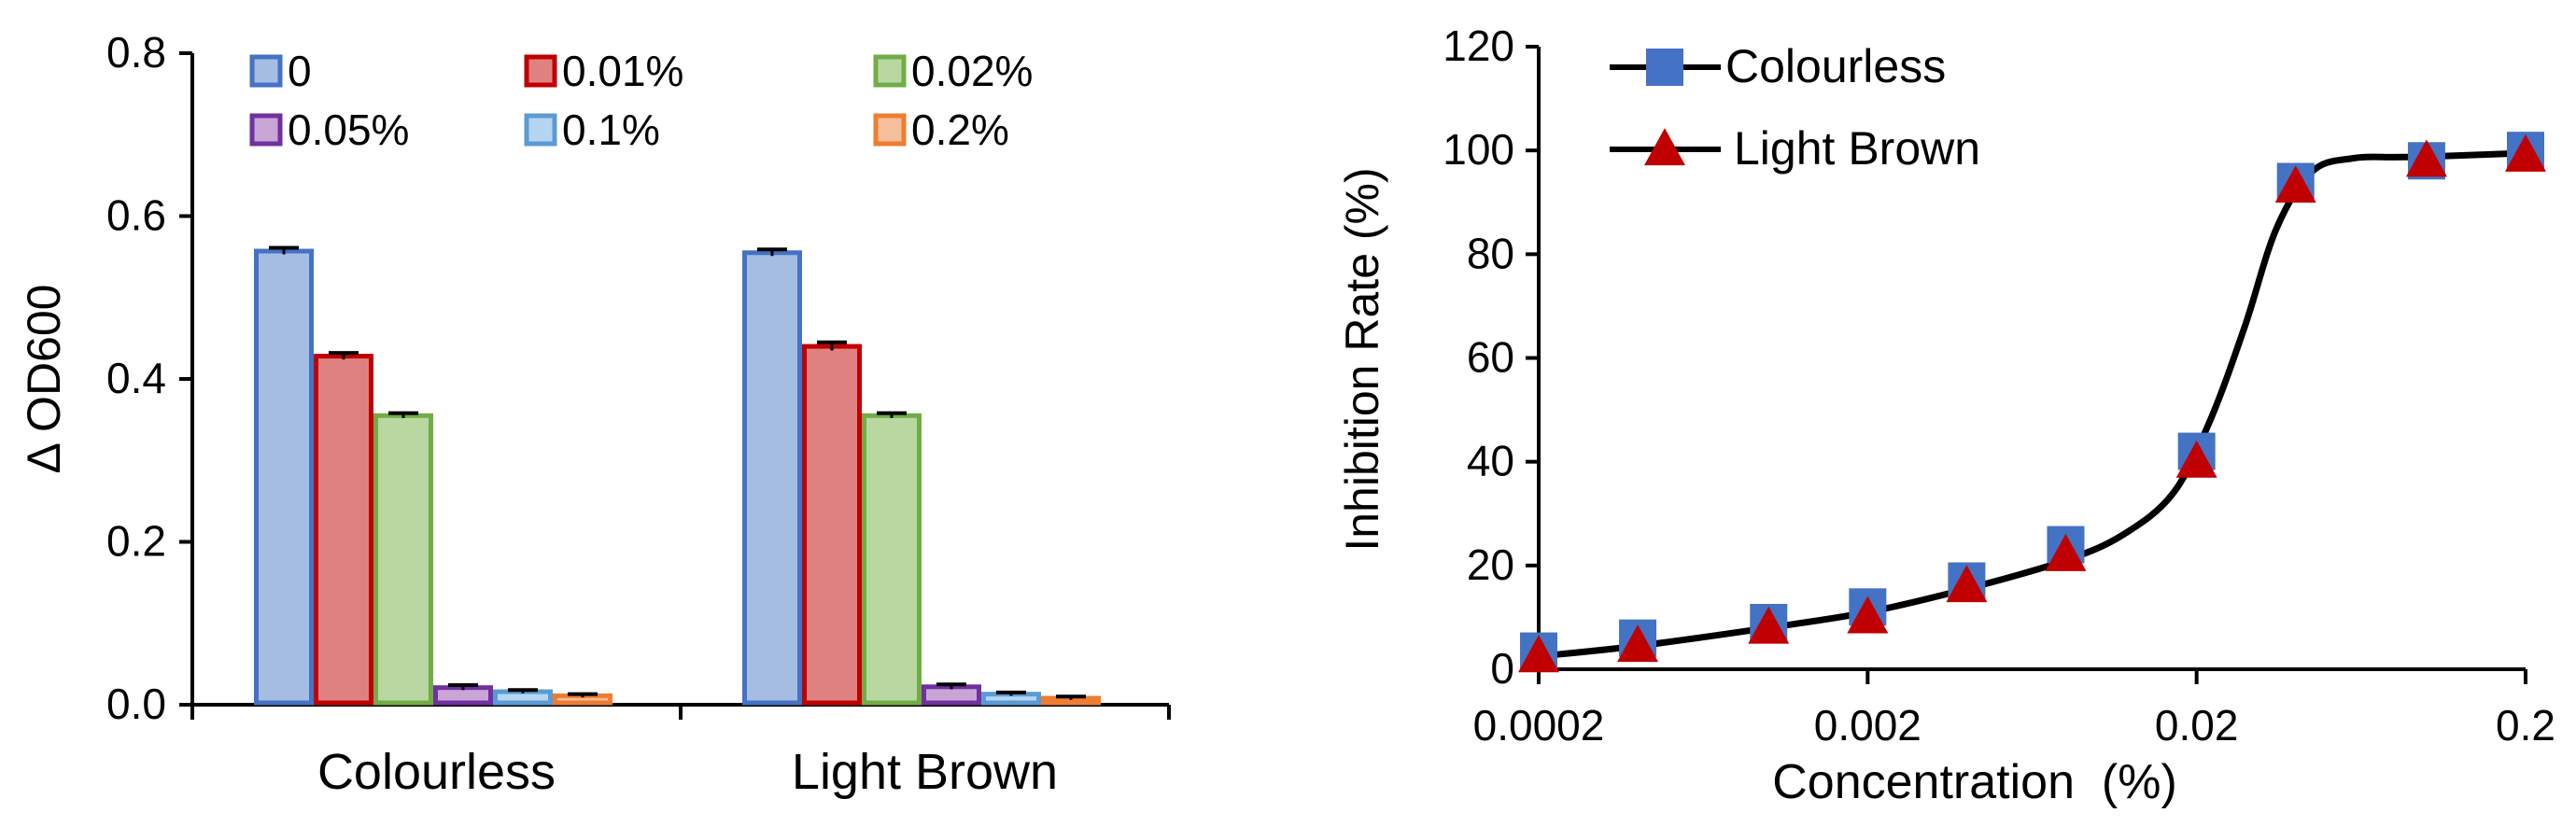  What do you see at coordinates (687, 772) in the screenshot?
I see `bar-category-labels: Colourless Light Brown` at bounding box center [687, 772].